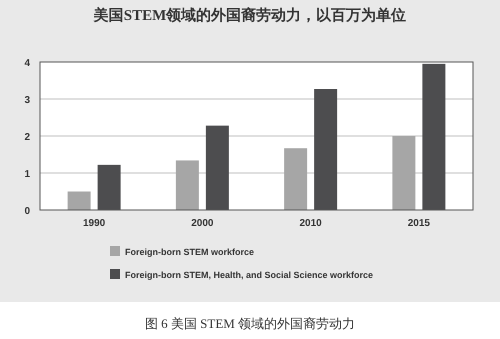  What do you see at coordinates (79, 201) in the screenshot?
I see `bar` at bounding box center [79, 201].